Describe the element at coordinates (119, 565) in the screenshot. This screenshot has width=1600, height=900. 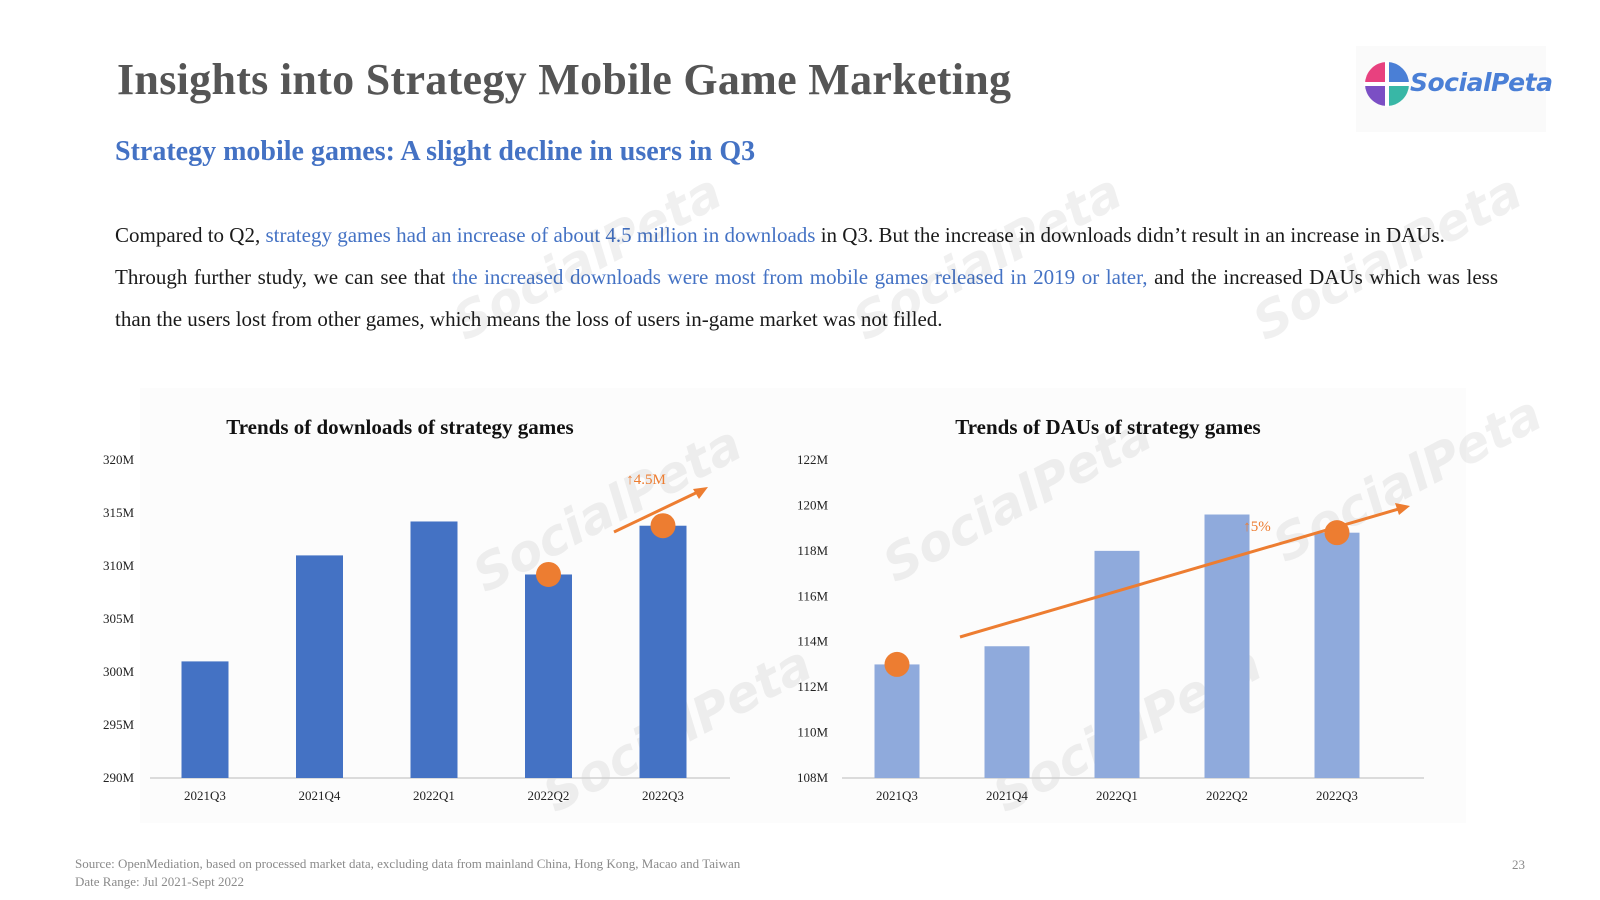
I see `downloads-y-tick-label: 310M` at that location.